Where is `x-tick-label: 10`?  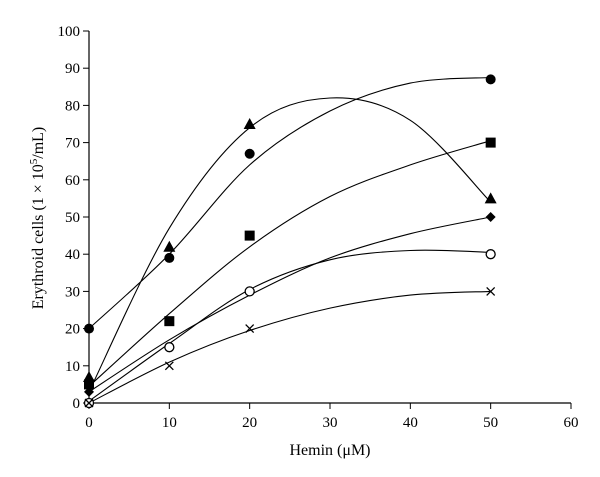 x-tick-label: 10 is located at coordinates (169, 423).